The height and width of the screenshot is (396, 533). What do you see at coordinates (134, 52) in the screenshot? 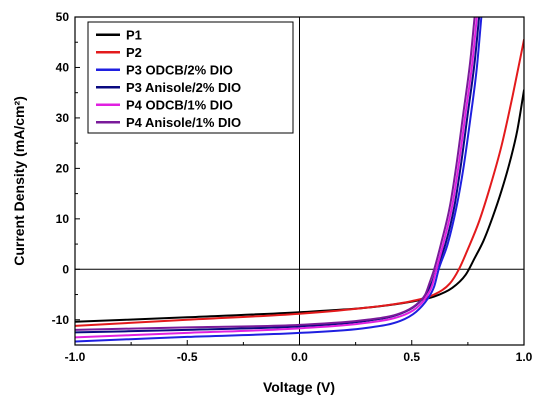
I see `legend-label-2: P2` at bounding box center [134, 52].